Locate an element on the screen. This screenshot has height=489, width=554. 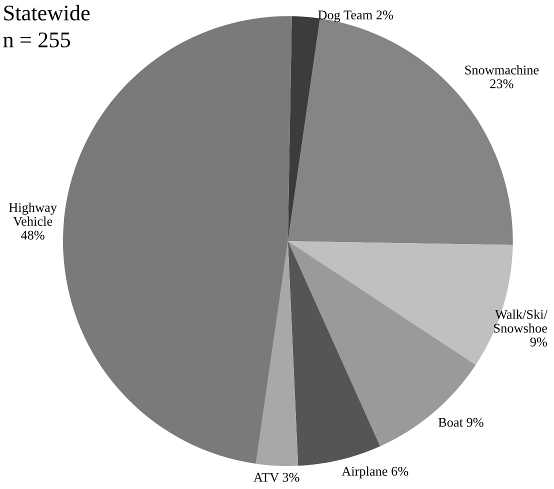
data-label: 23% is located at coordinates (502, 83).